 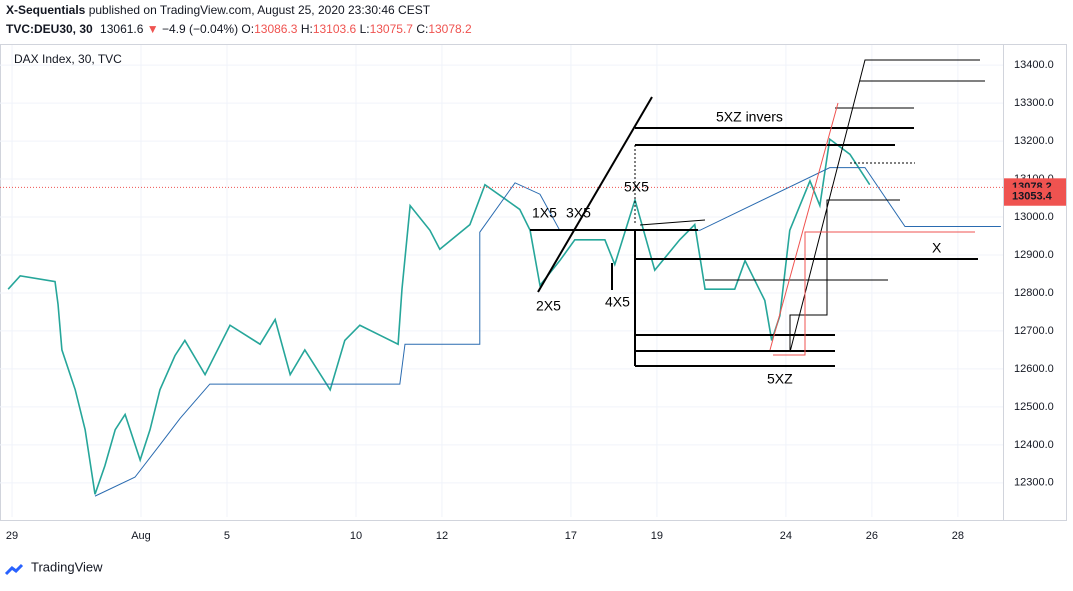 What do you see at coordinates (1034, 65) in the screenshot?
I see `y-tick-label: 13400.0` at bounding box center [1034, 65].